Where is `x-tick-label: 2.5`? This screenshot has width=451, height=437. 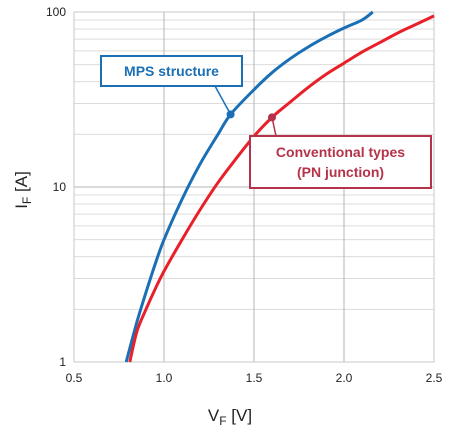
x-tick-label: 2.5 is located at coordinates (434, 378).